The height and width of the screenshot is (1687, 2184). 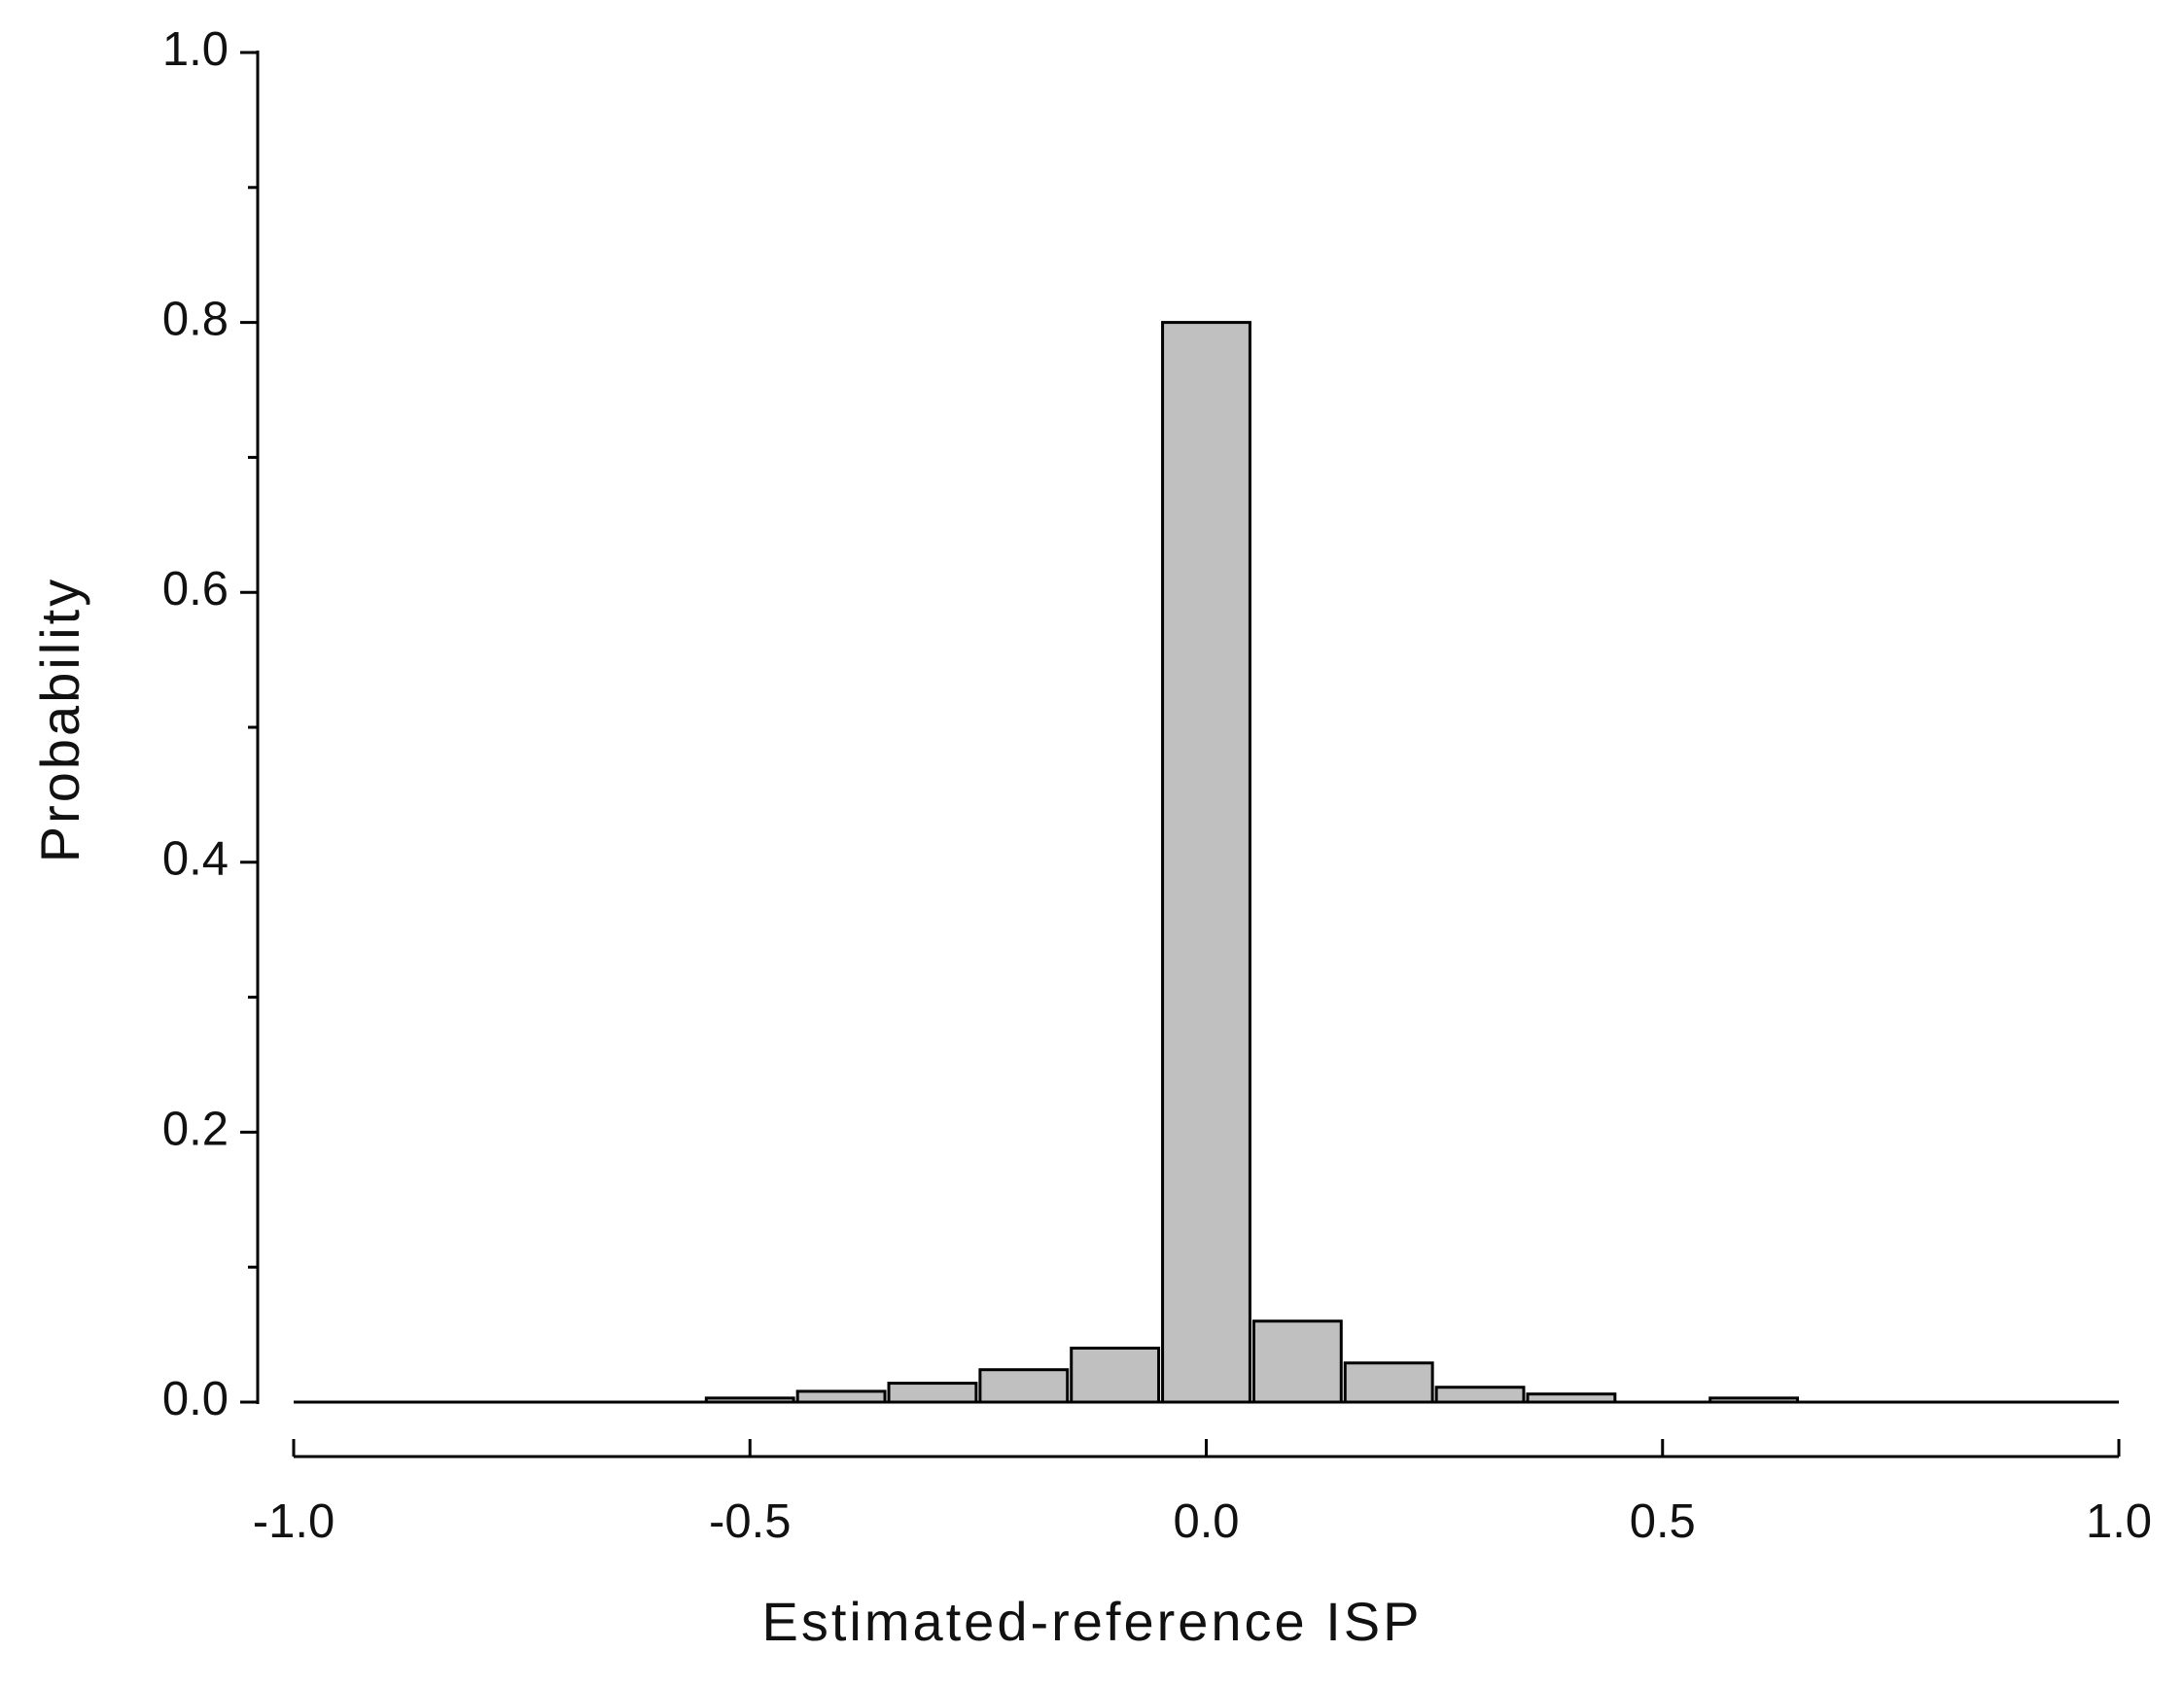 I want to click on y-tick-label: 0.6, so click(x=195, y=589).